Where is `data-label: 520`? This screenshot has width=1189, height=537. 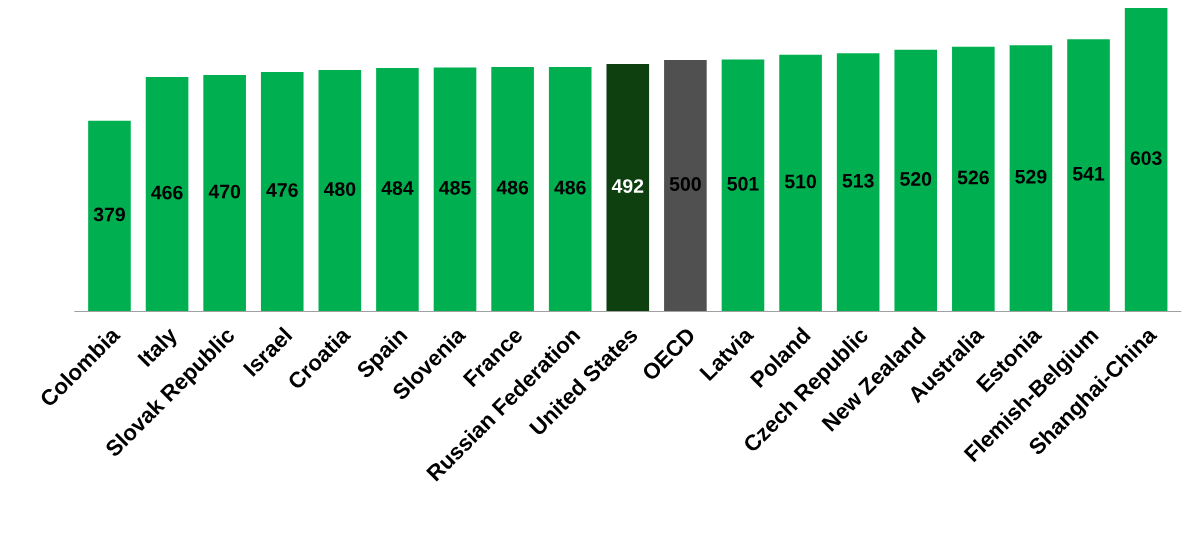
data-label: 520 is located at coordinates (916, 179).